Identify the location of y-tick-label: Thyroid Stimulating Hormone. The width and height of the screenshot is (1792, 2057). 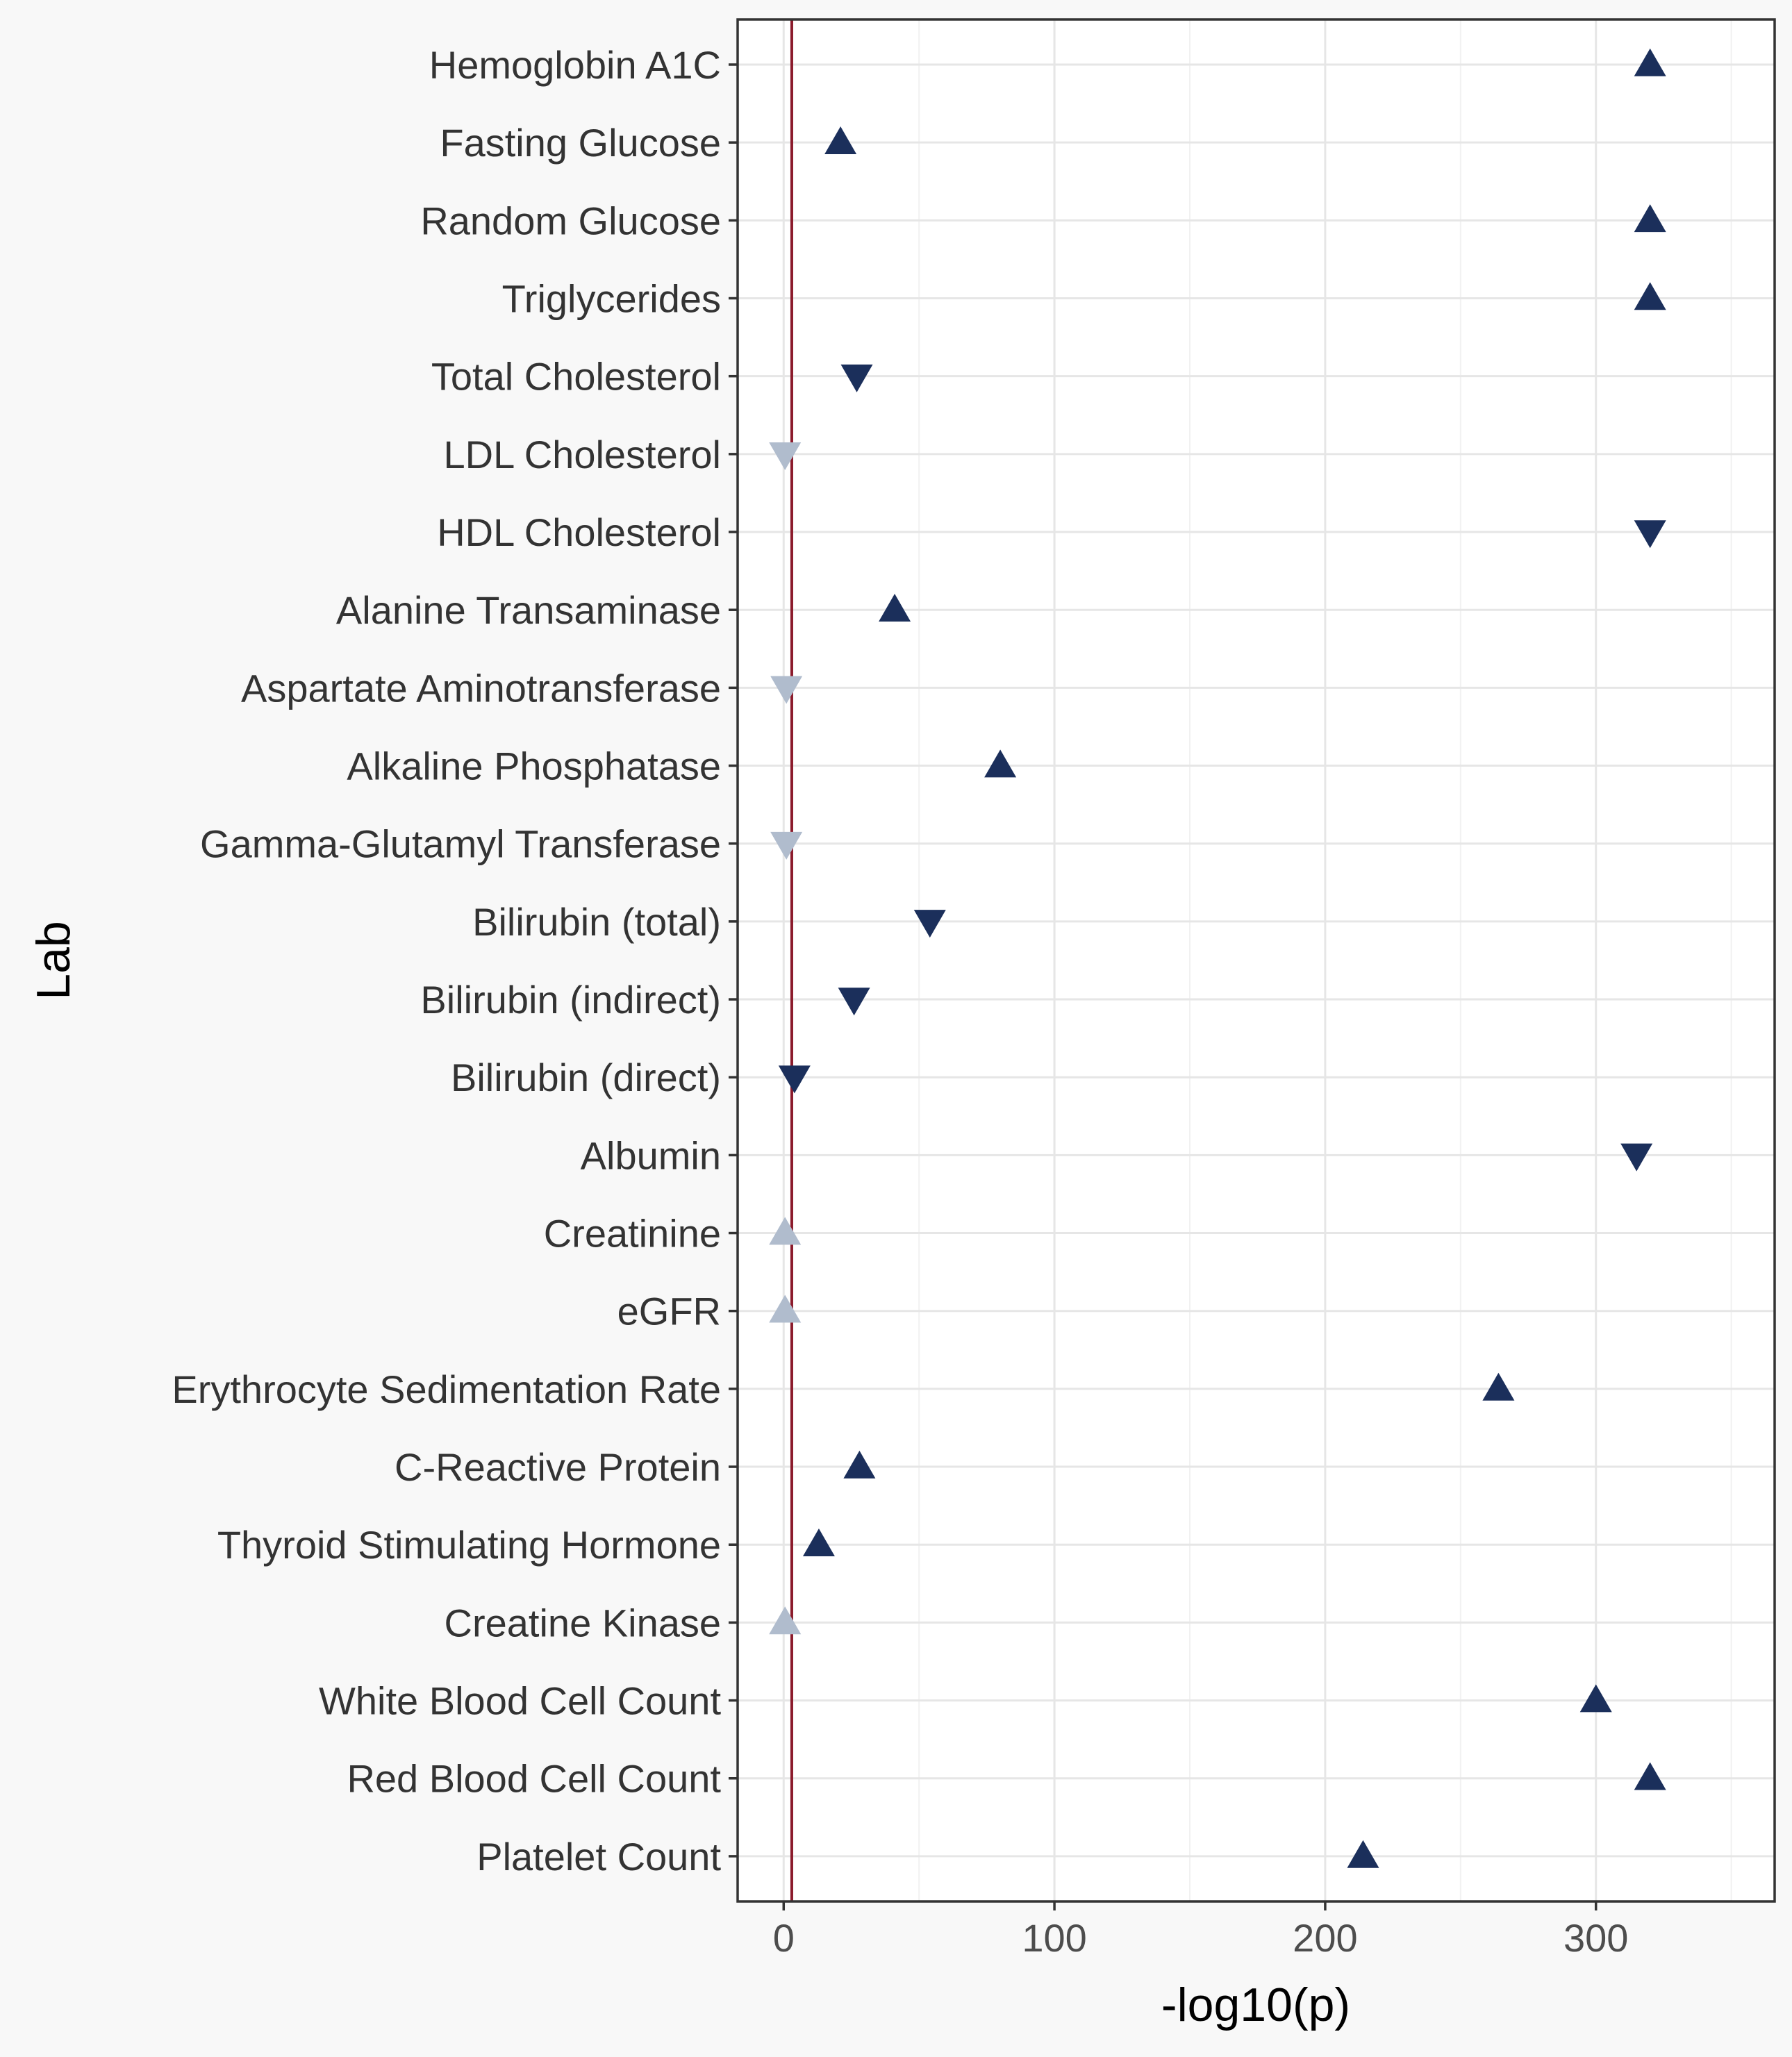
(469, 1545).